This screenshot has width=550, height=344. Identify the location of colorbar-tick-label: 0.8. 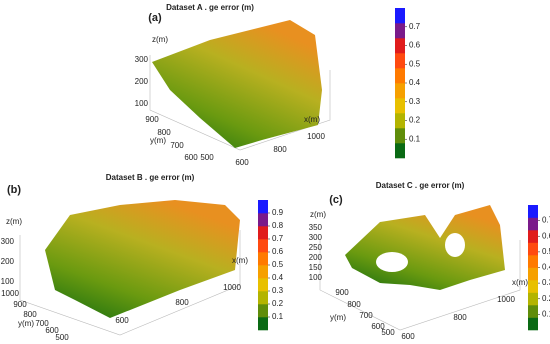
(278, 225).